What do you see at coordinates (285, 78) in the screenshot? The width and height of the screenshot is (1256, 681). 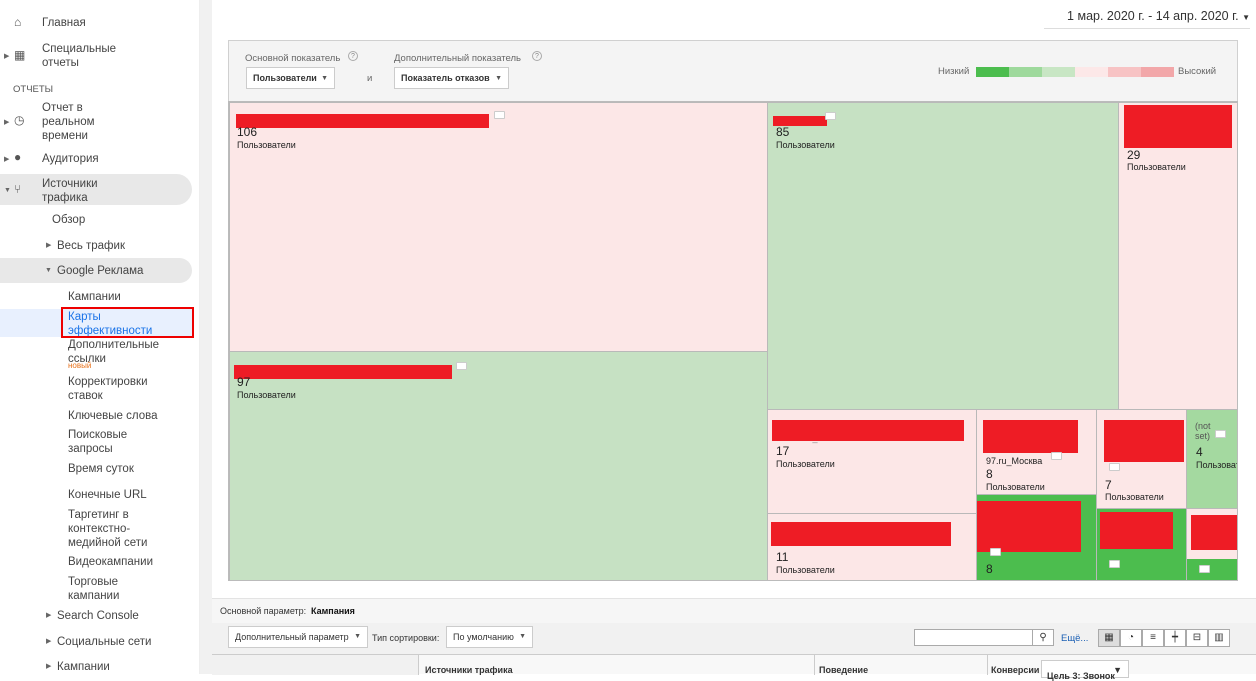 I see `primary-metric-value: Пользователи` at bounding box center [285, 78].